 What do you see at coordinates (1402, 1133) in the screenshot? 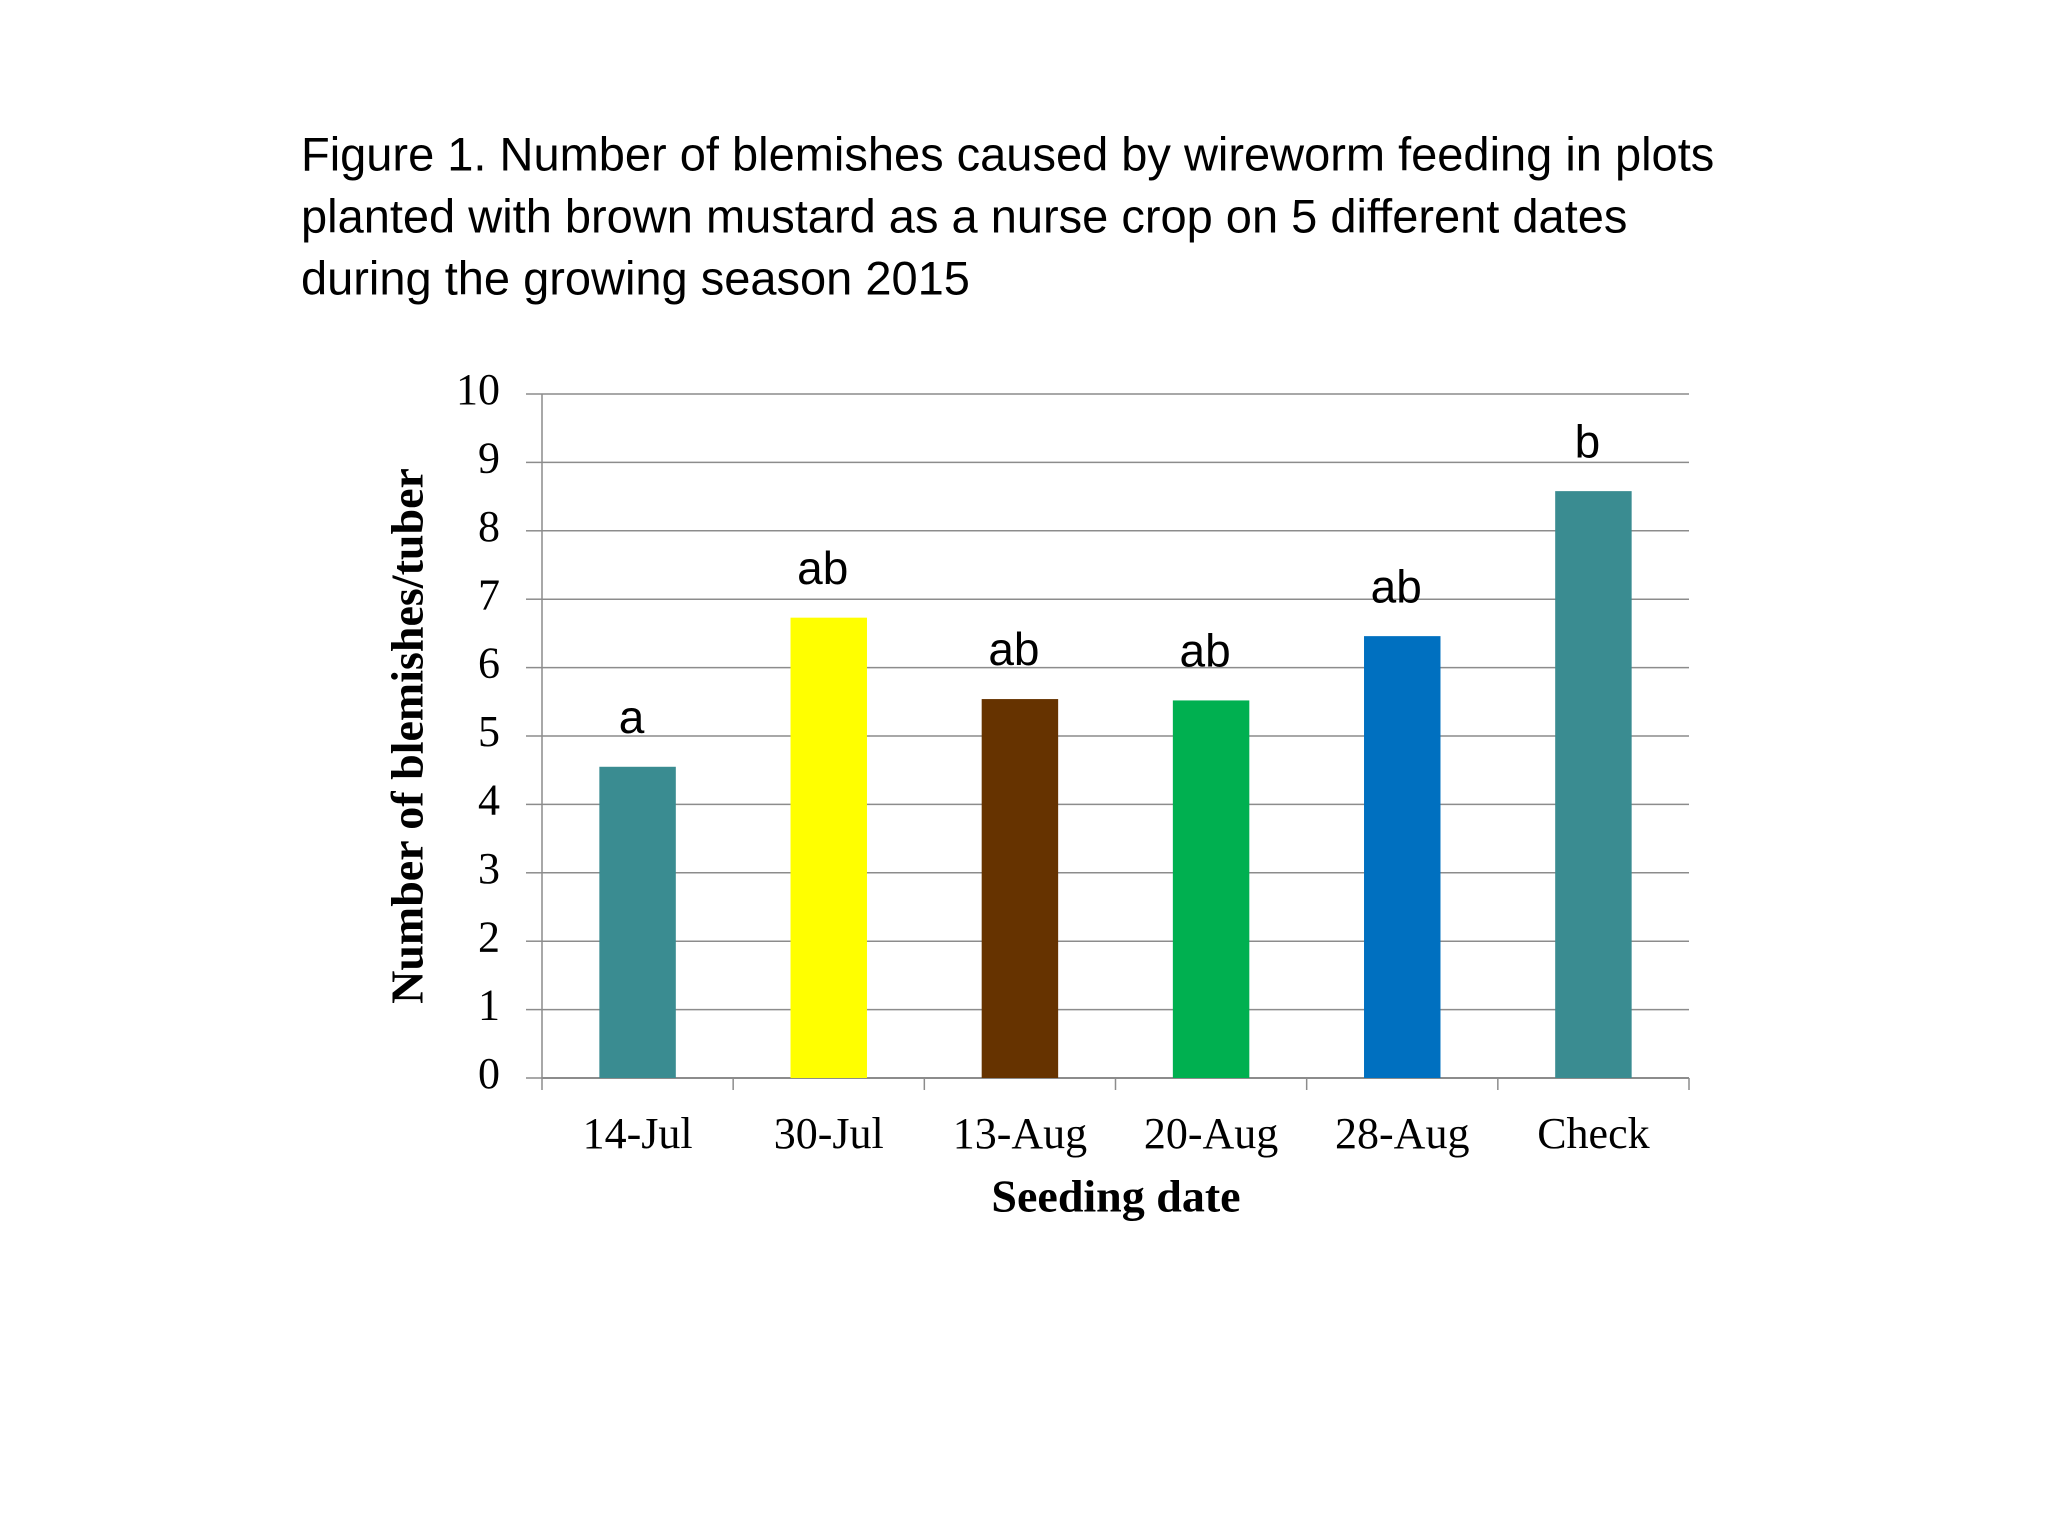
I see `x-tick-label: 28-Aug` at bounding box center [1402, 1133].